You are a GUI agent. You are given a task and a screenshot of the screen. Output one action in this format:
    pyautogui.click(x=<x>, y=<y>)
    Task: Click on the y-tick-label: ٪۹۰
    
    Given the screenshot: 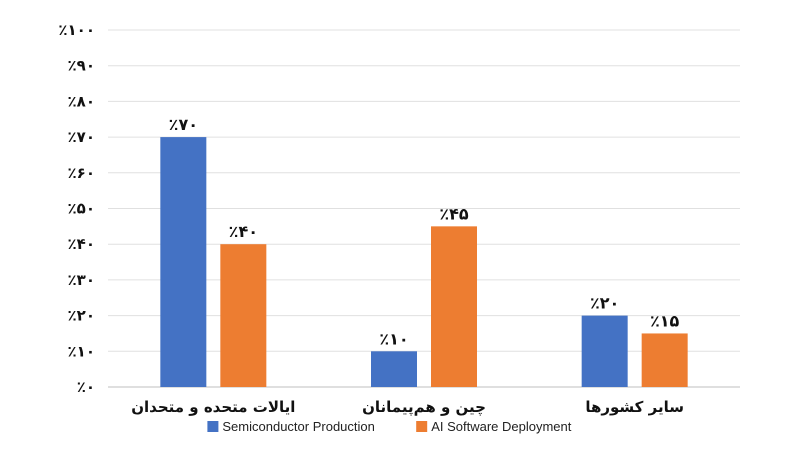 What is the action you would take?
    pyautogui.click(x=81, y=66)
    